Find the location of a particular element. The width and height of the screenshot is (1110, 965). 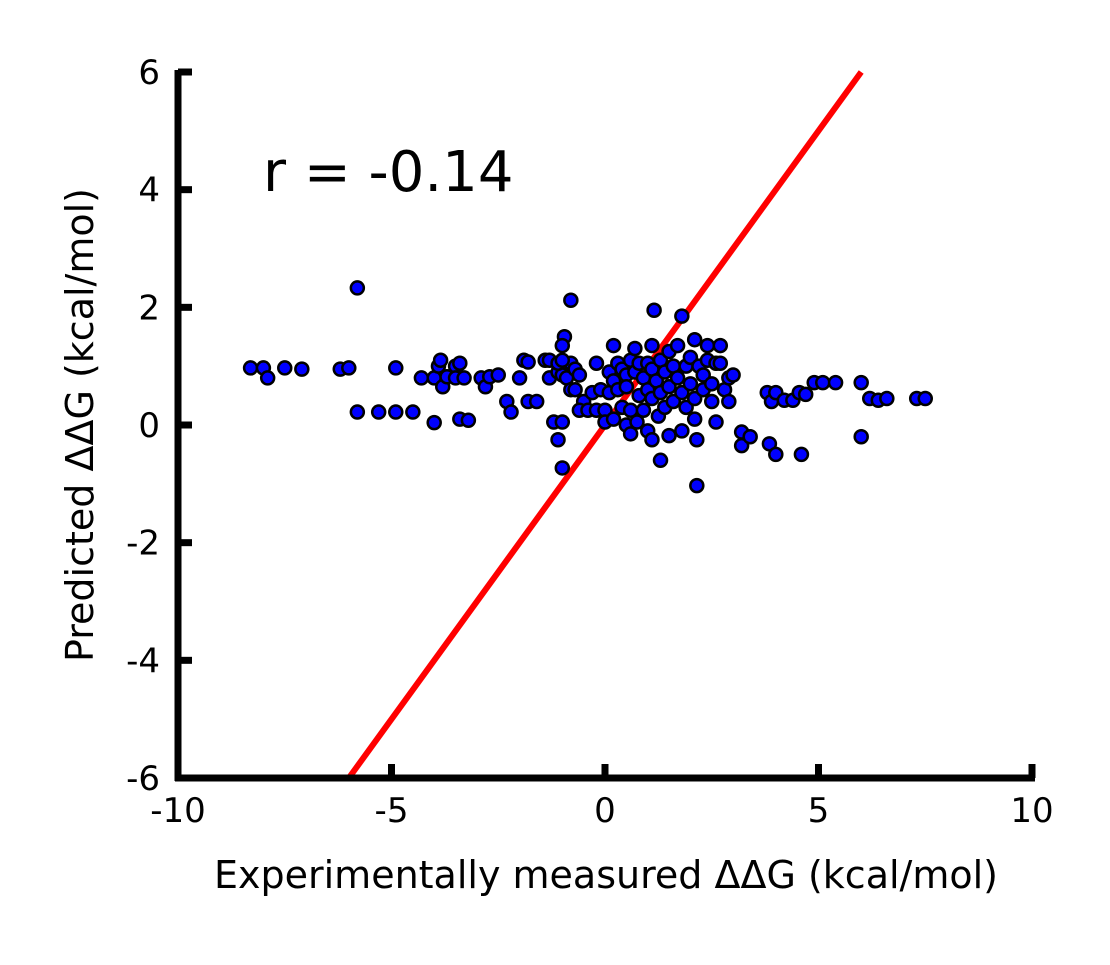

y-tick-label: -6 is located at coordinates (143, 779).